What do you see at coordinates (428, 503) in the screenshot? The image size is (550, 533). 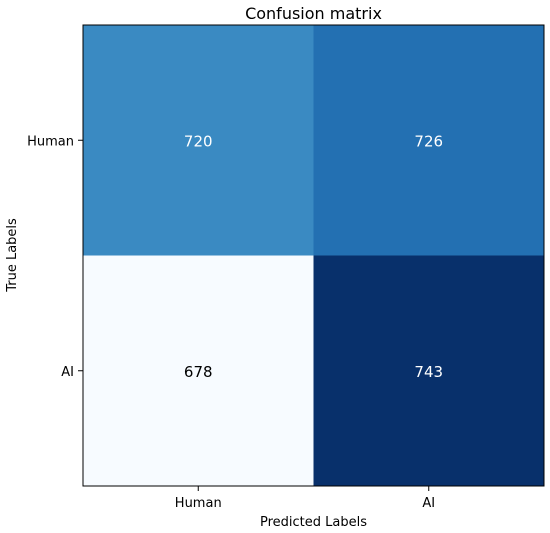 I see `x-tick-label: AI` at bounding box center [428, 503].